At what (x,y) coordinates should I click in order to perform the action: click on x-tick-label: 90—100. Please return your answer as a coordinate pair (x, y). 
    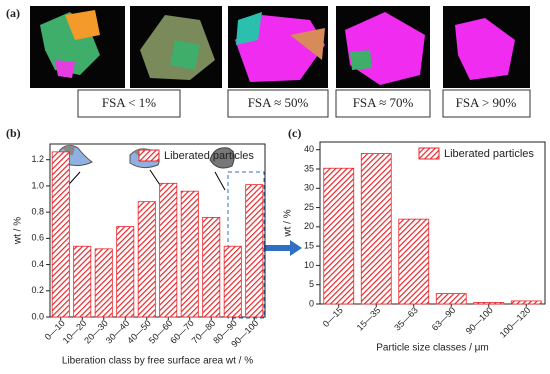
    Looking at the image, I should click on (479, 320).